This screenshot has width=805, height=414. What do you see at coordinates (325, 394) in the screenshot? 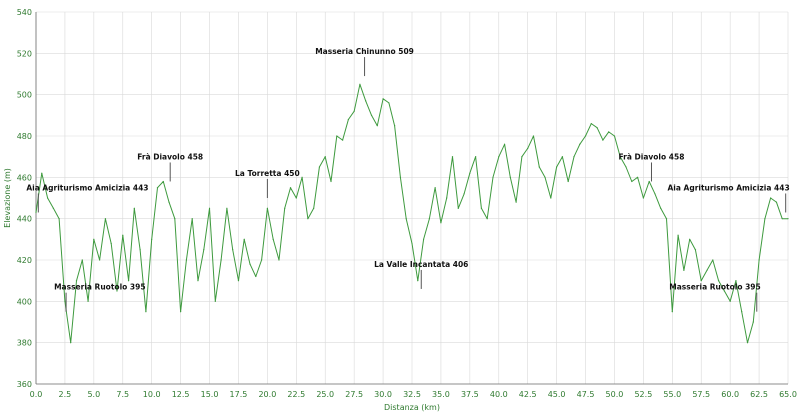
I see `x-tick-label: 25.0` at bounding box center [325, 394].